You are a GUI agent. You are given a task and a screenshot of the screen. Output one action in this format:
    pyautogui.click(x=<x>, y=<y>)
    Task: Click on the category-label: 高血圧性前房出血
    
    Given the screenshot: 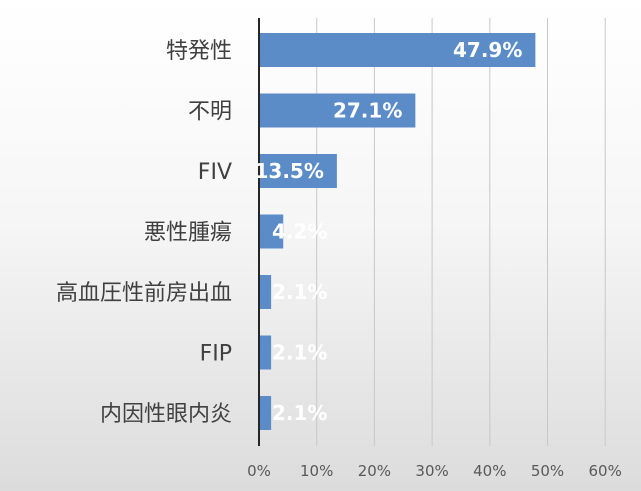 What is the action you would take?
    pyautogui.click(x=144, y=293)
    